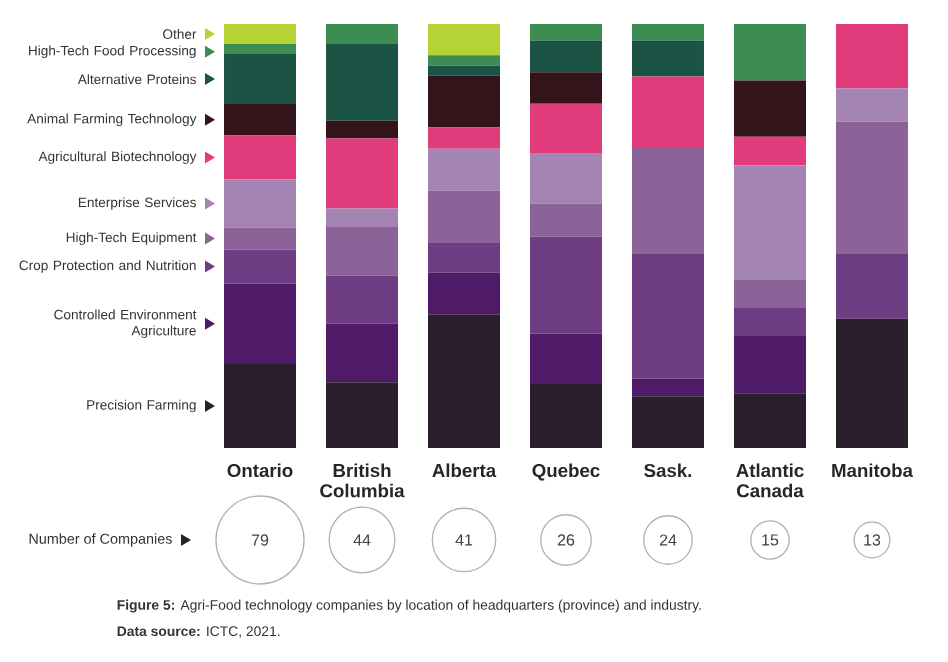  I want to click on data-label: 79, so click(260, 540).